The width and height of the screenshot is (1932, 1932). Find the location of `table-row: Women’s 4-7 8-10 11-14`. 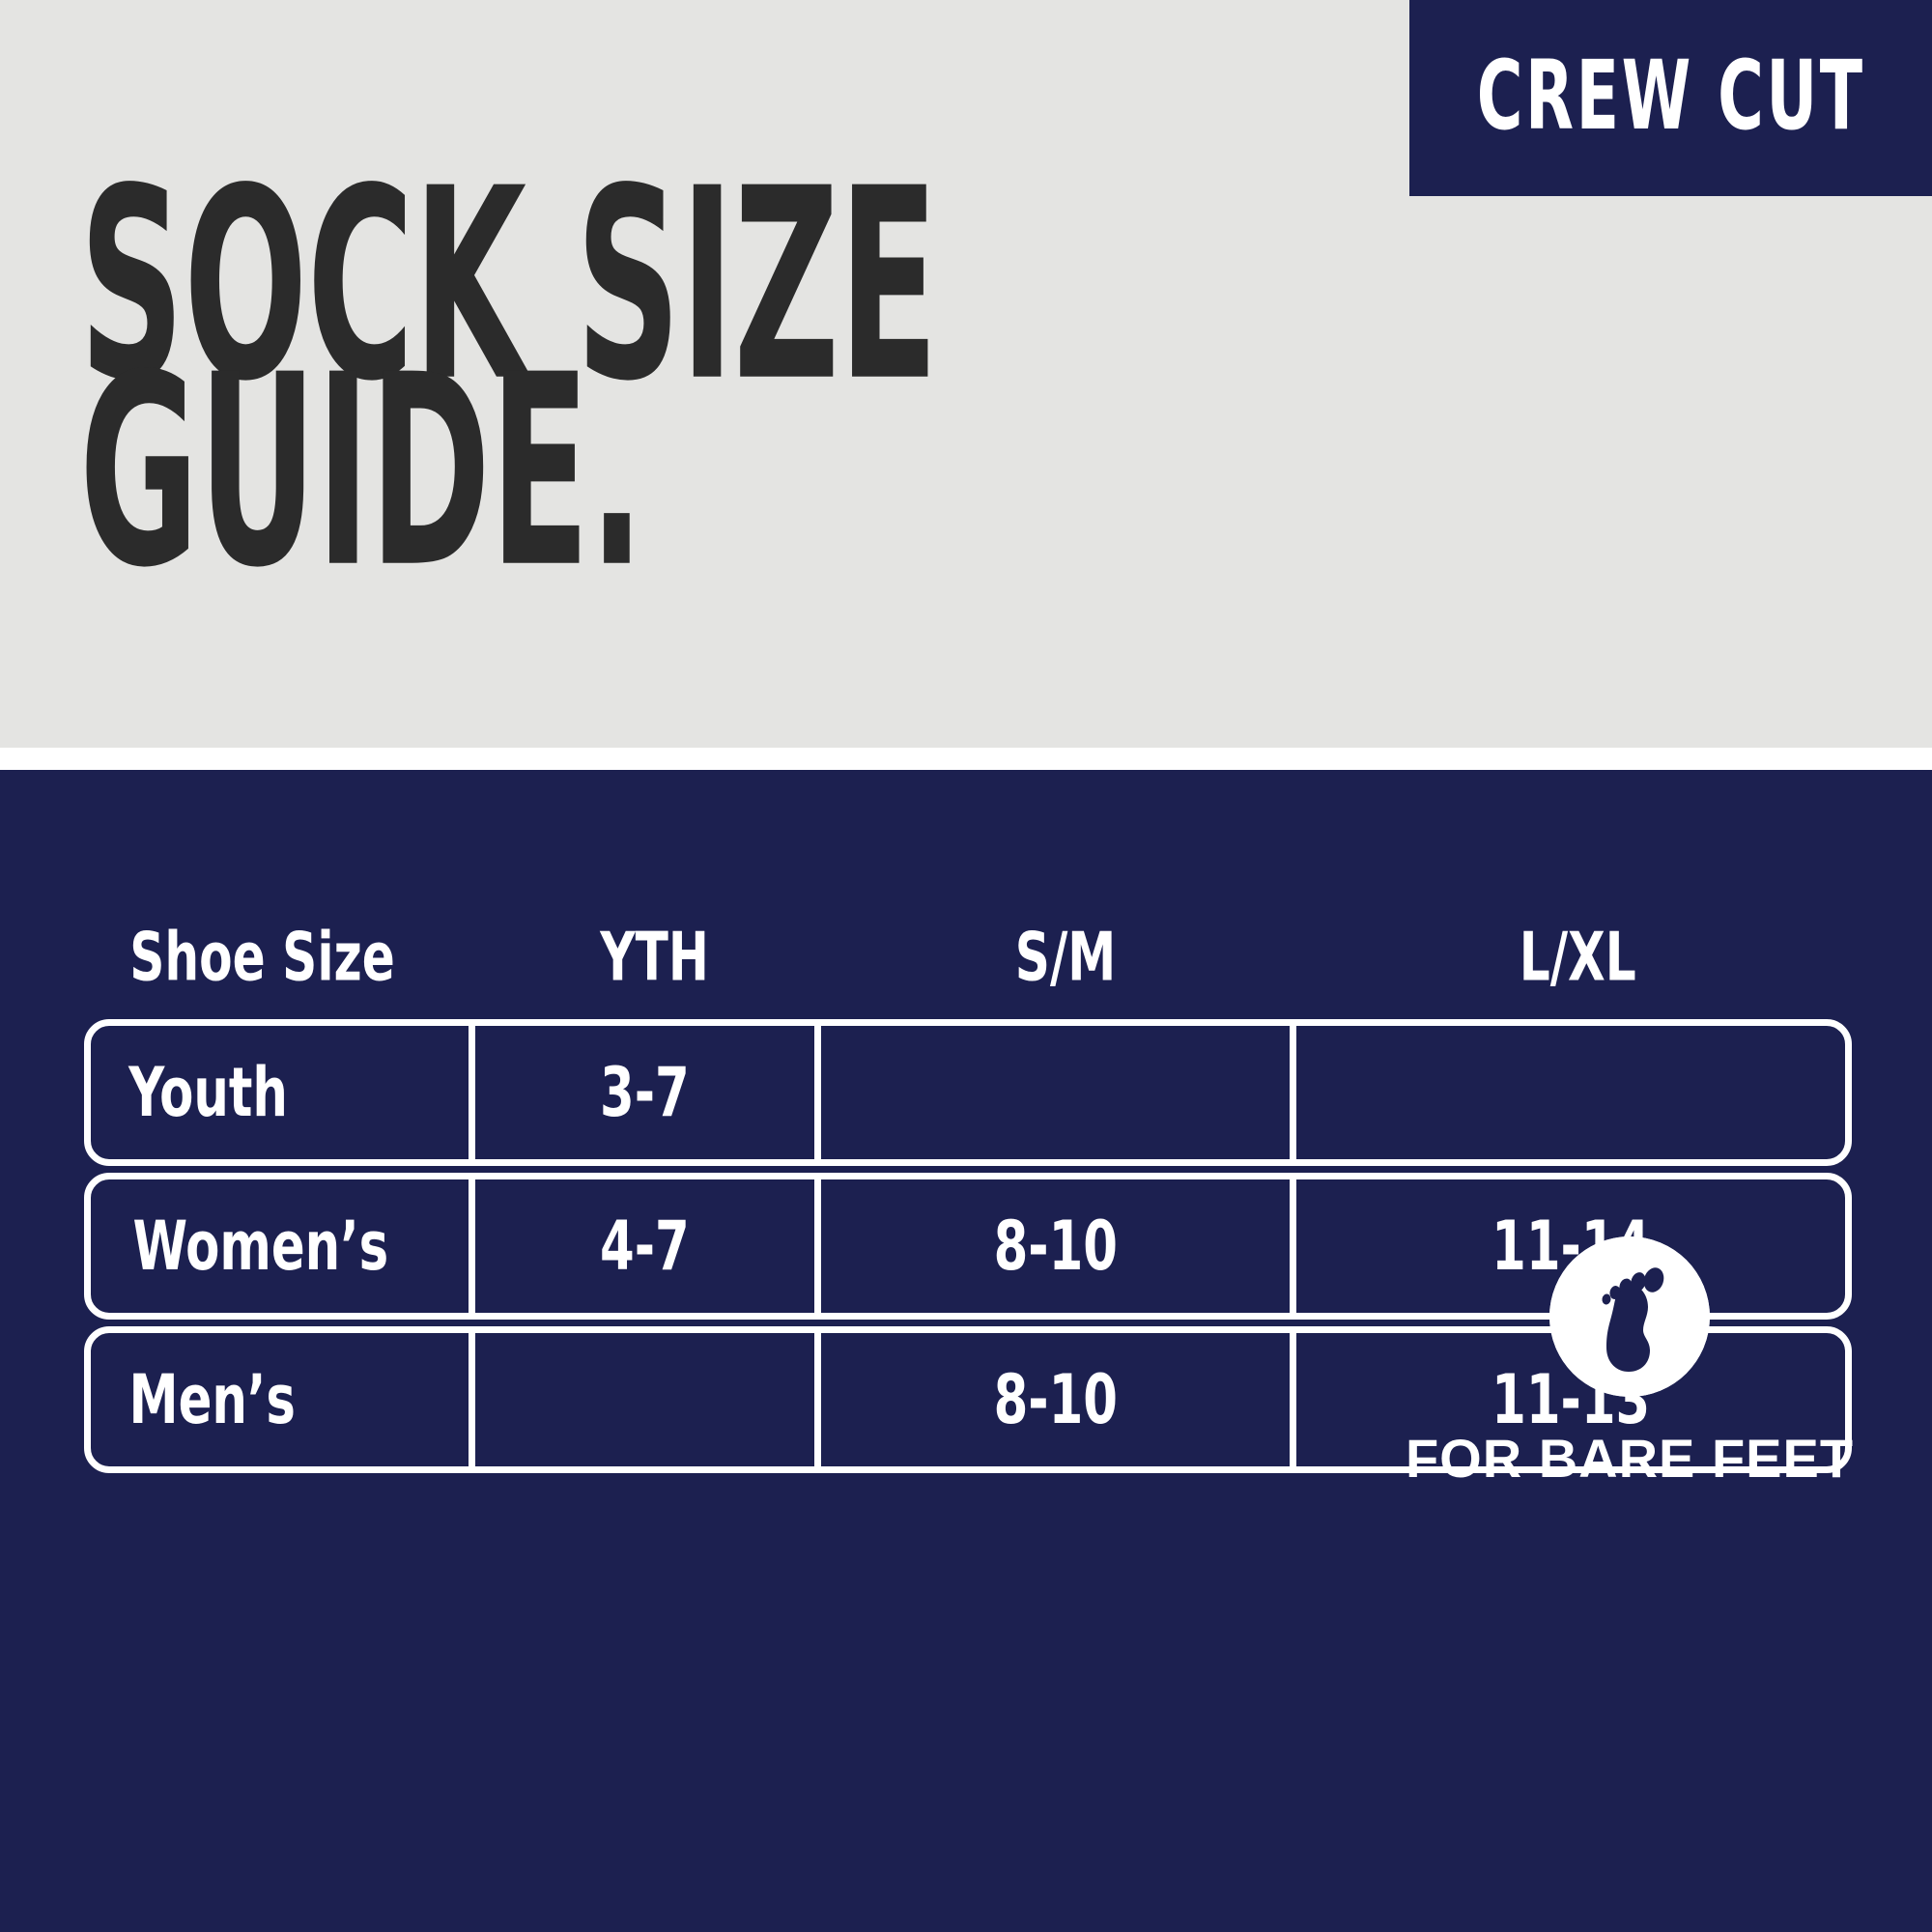

table-row: Women’s 4-7 8-10 11-14 is located at coordinates (968, 1246).